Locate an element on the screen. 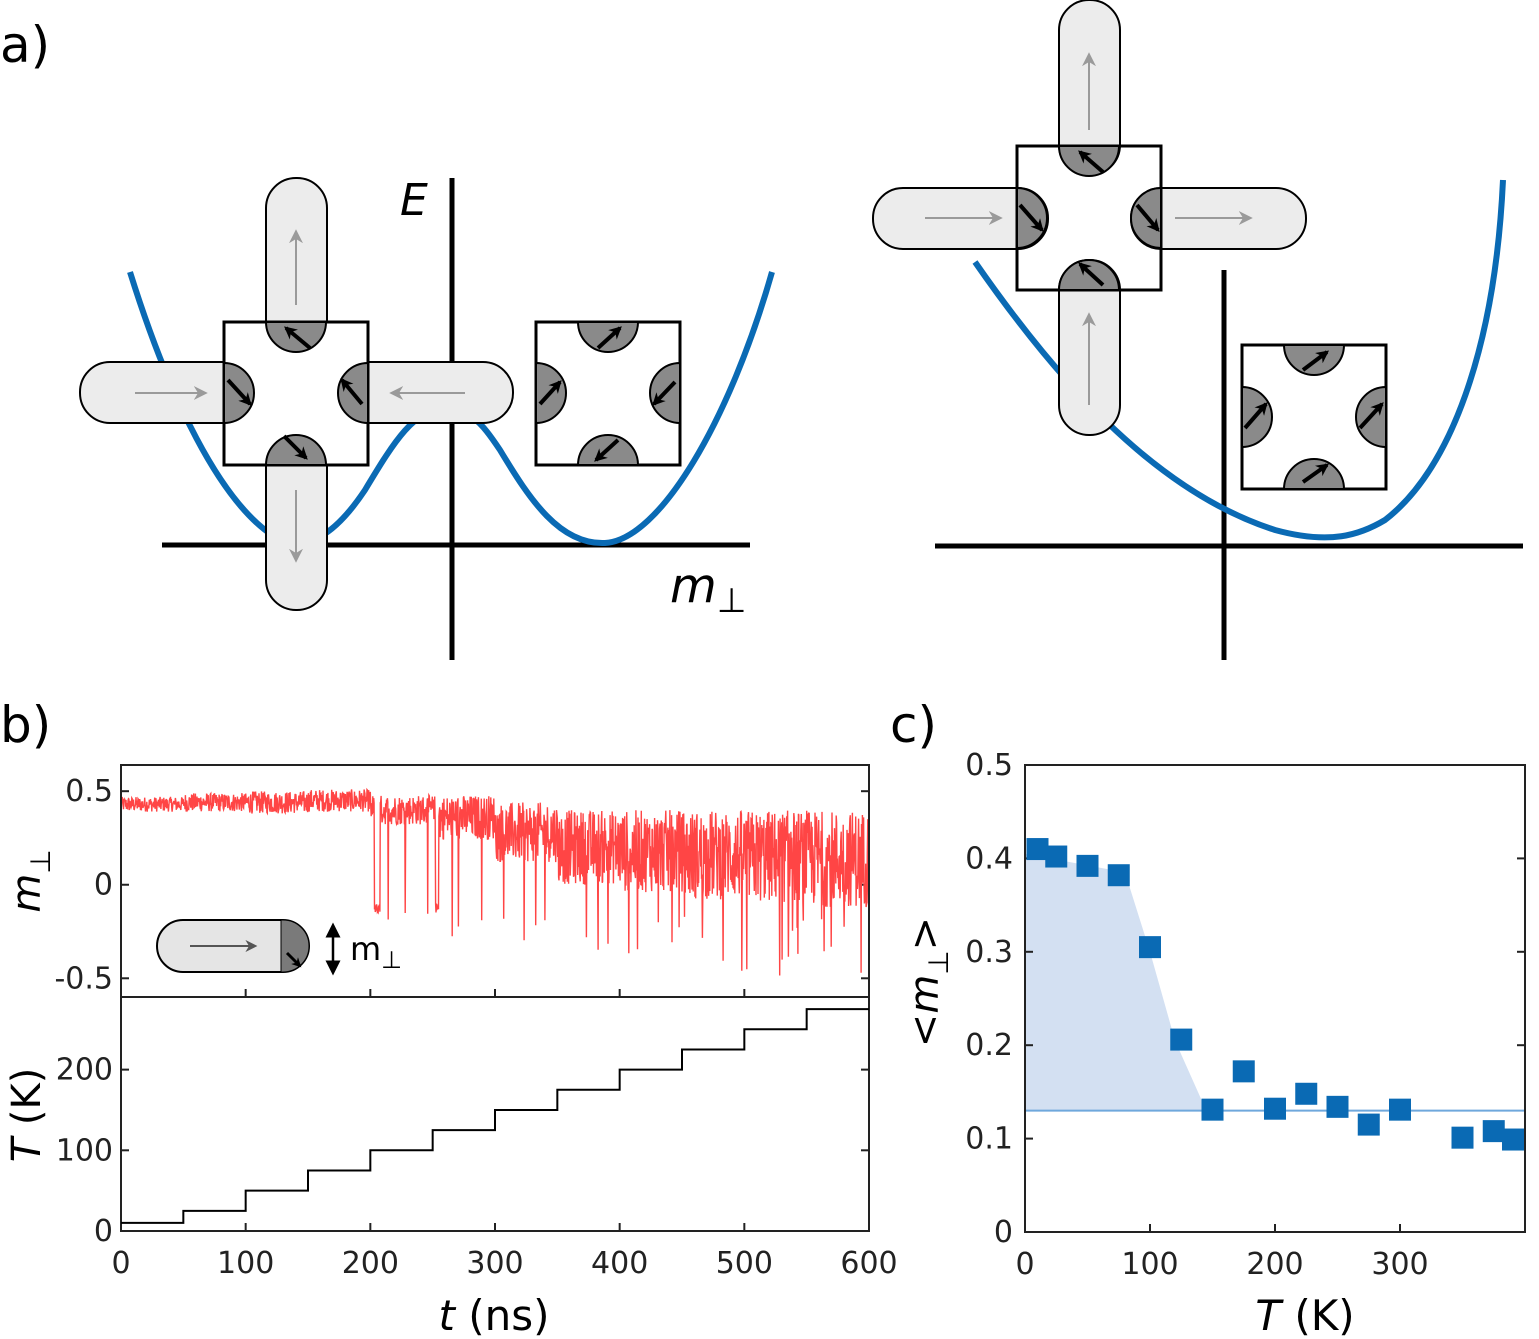 This screenshot has height=1339, width=1539. c-xtick-label: 0 is located at coordinates (1024, 1264).